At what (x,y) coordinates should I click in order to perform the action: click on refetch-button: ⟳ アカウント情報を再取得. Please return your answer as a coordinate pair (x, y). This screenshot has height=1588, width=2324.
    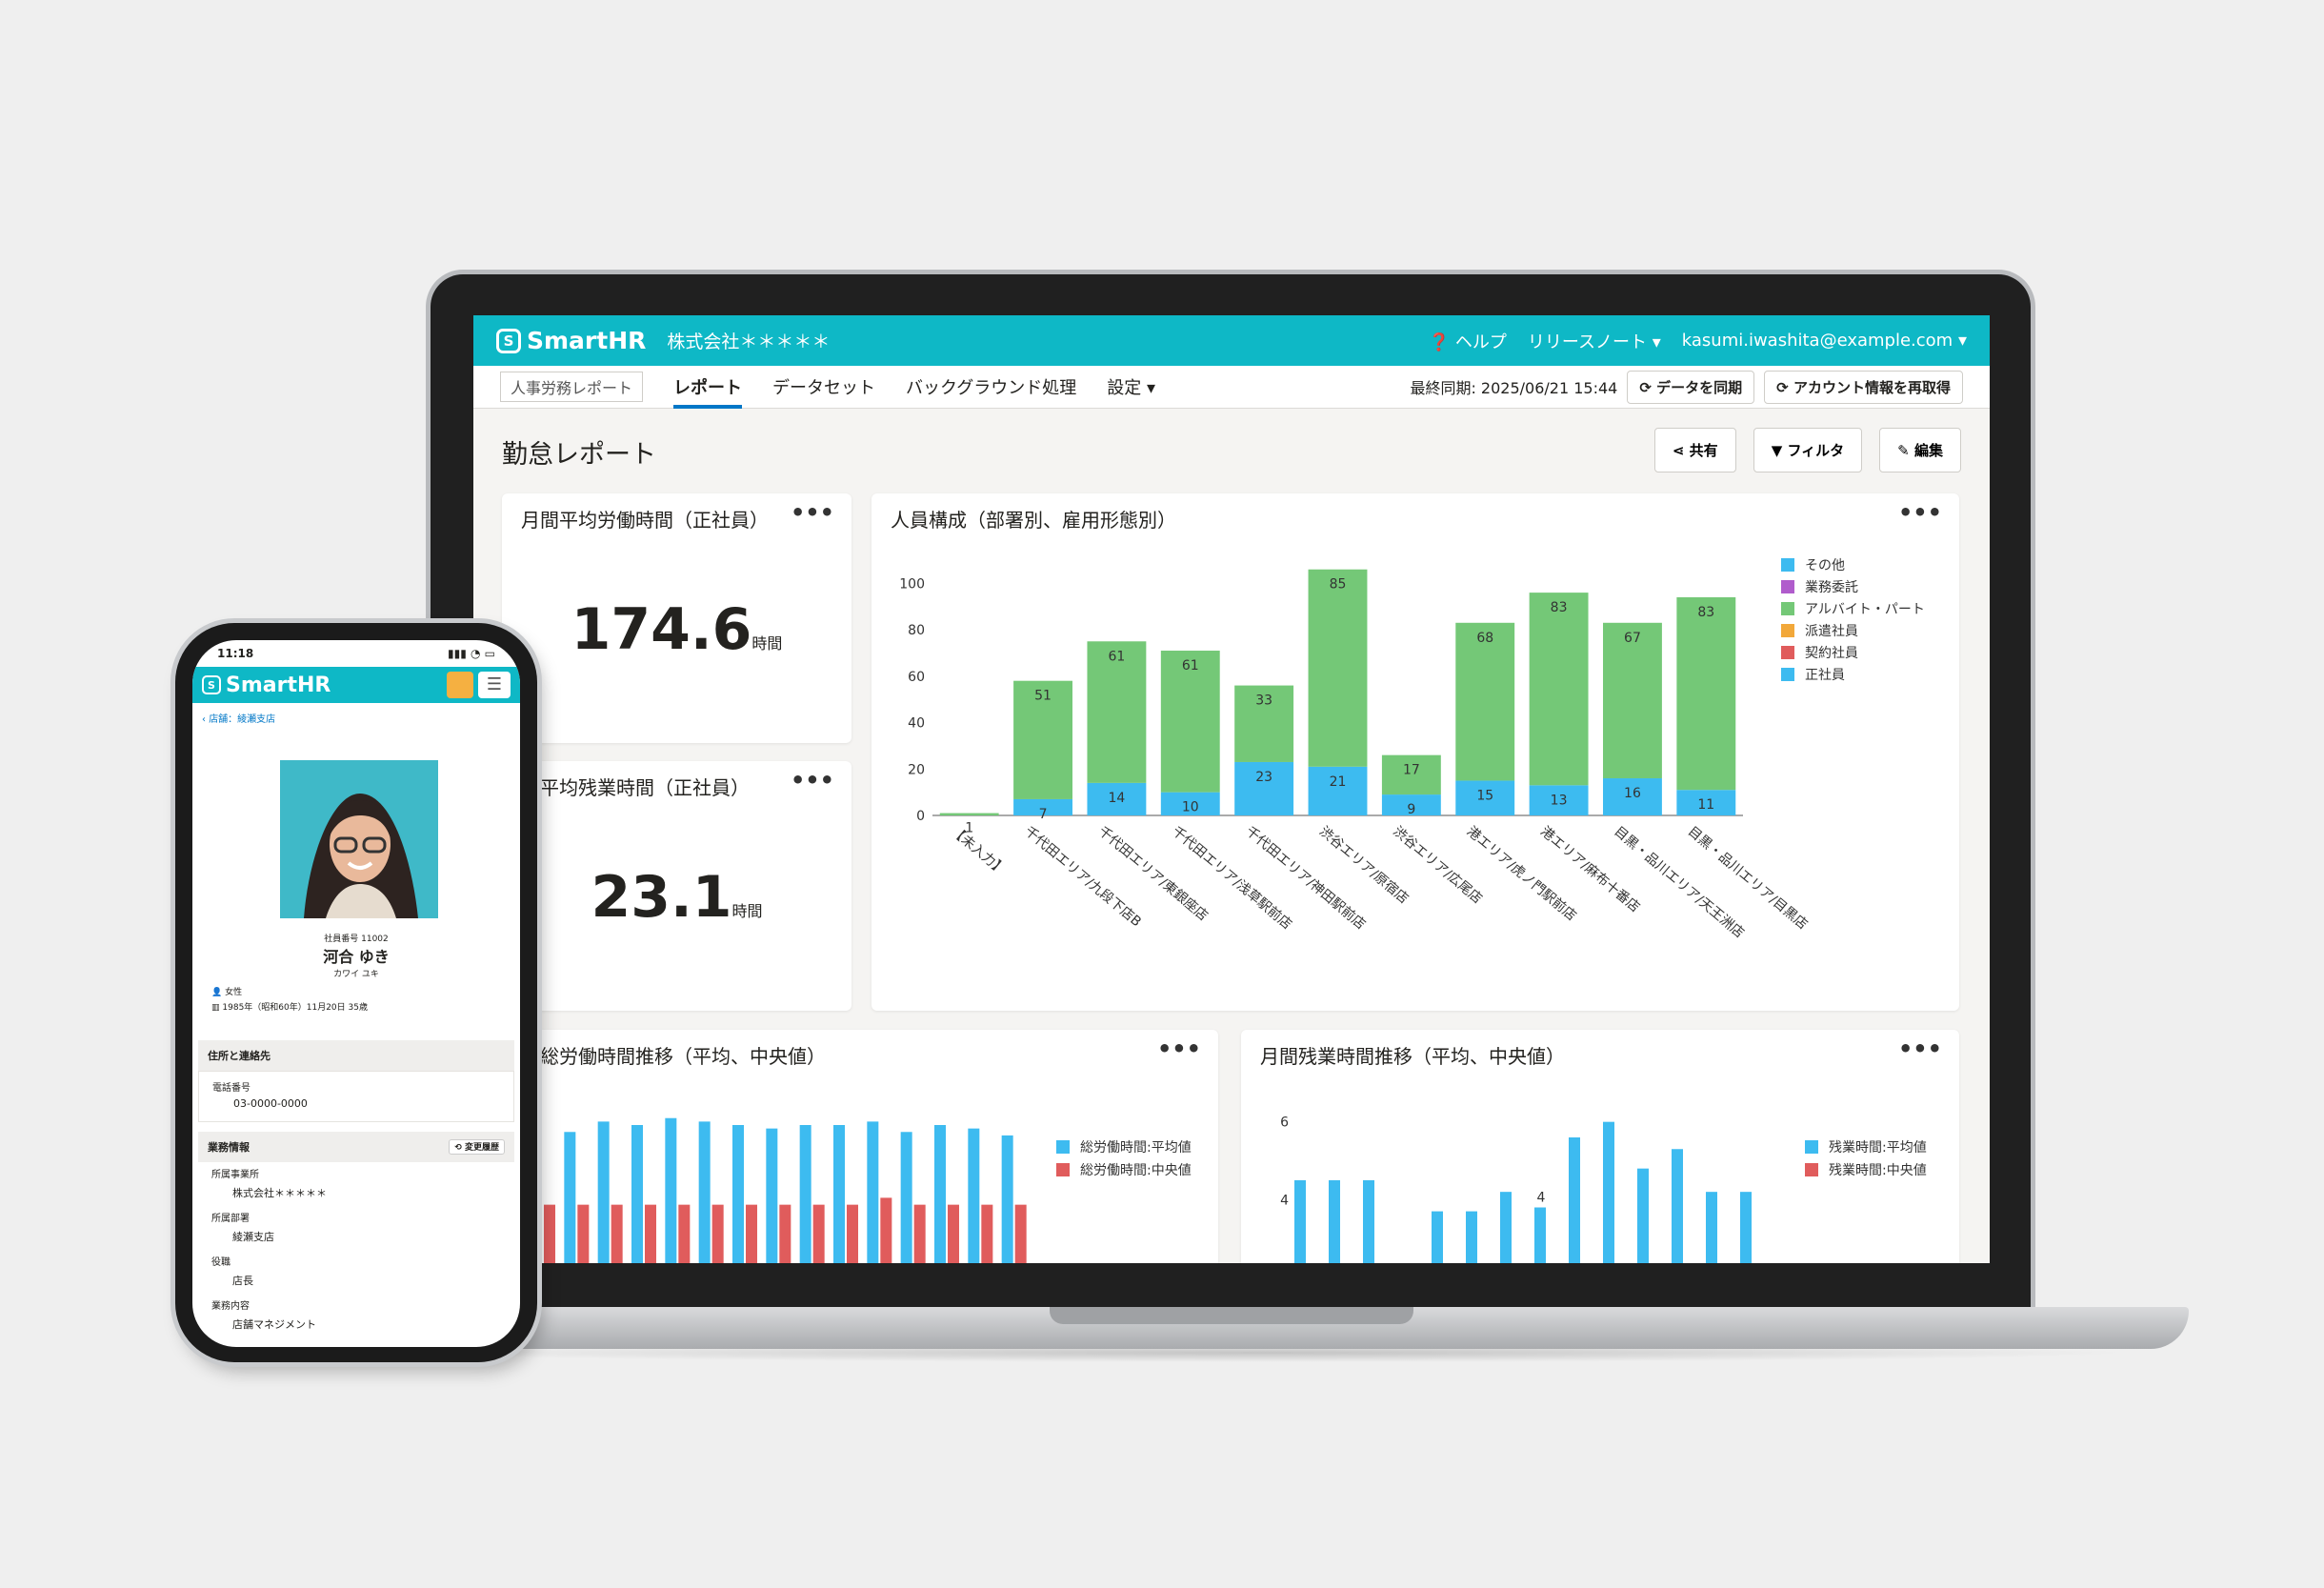
    Looking at the image, I should click on (1863, 387).